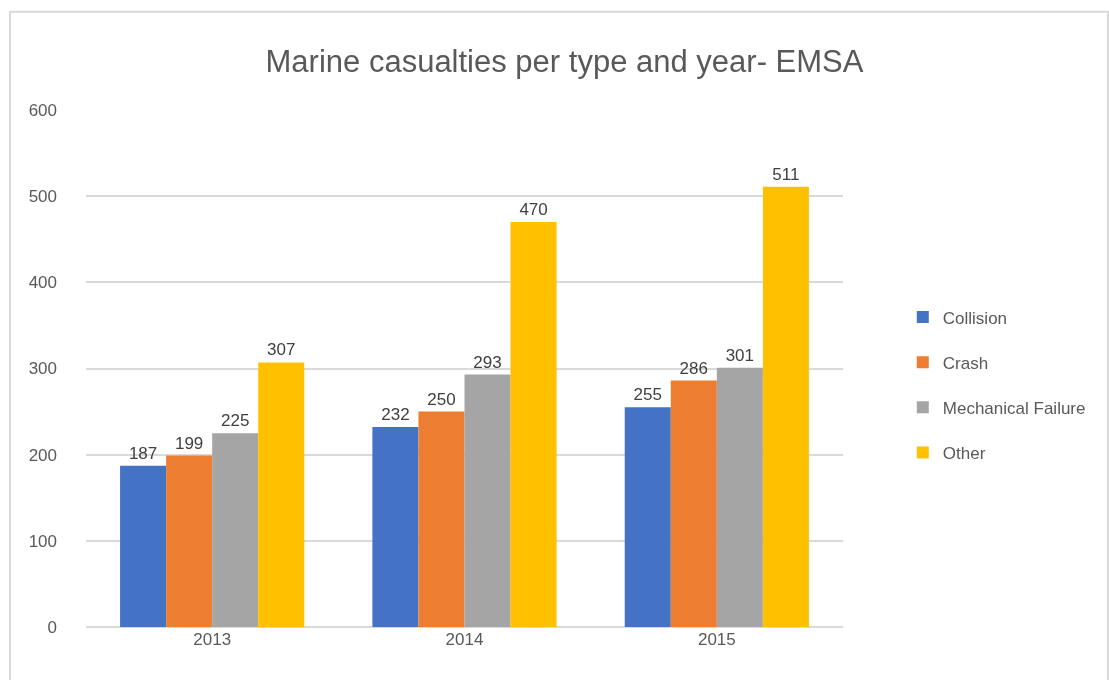  What do you see at coordinates (42, 541) in the screenshot?
I see `y-tick-label: 100` at bounding box center [42, 541].